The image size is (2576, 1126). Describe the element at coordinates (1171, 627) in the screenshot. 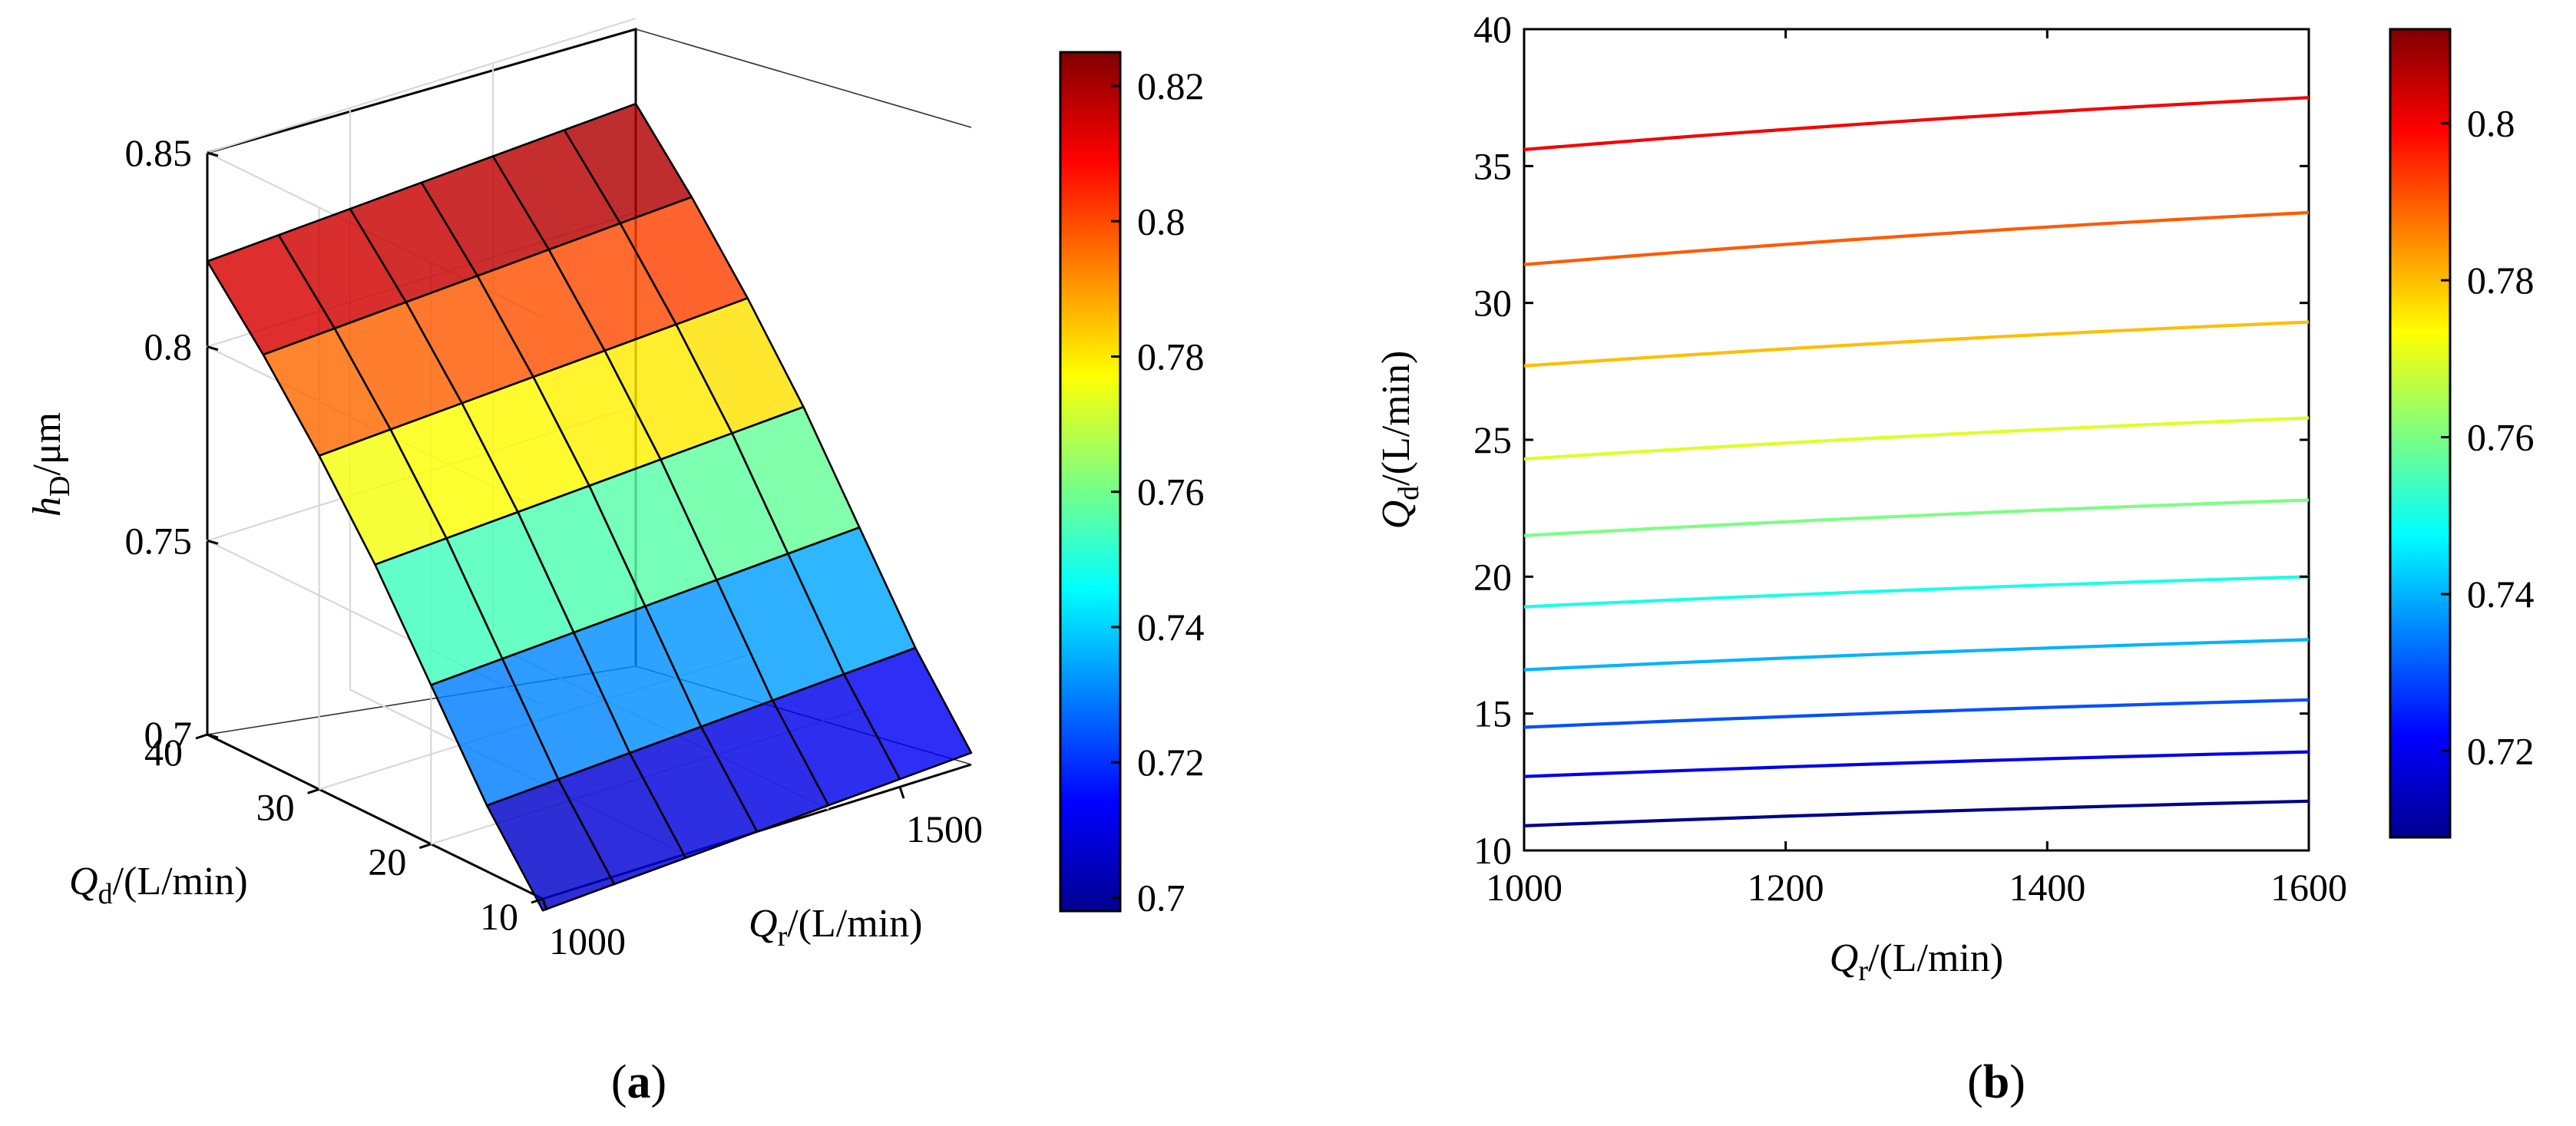

I see `colorbar-a-tick-label: 0.74` at that location.